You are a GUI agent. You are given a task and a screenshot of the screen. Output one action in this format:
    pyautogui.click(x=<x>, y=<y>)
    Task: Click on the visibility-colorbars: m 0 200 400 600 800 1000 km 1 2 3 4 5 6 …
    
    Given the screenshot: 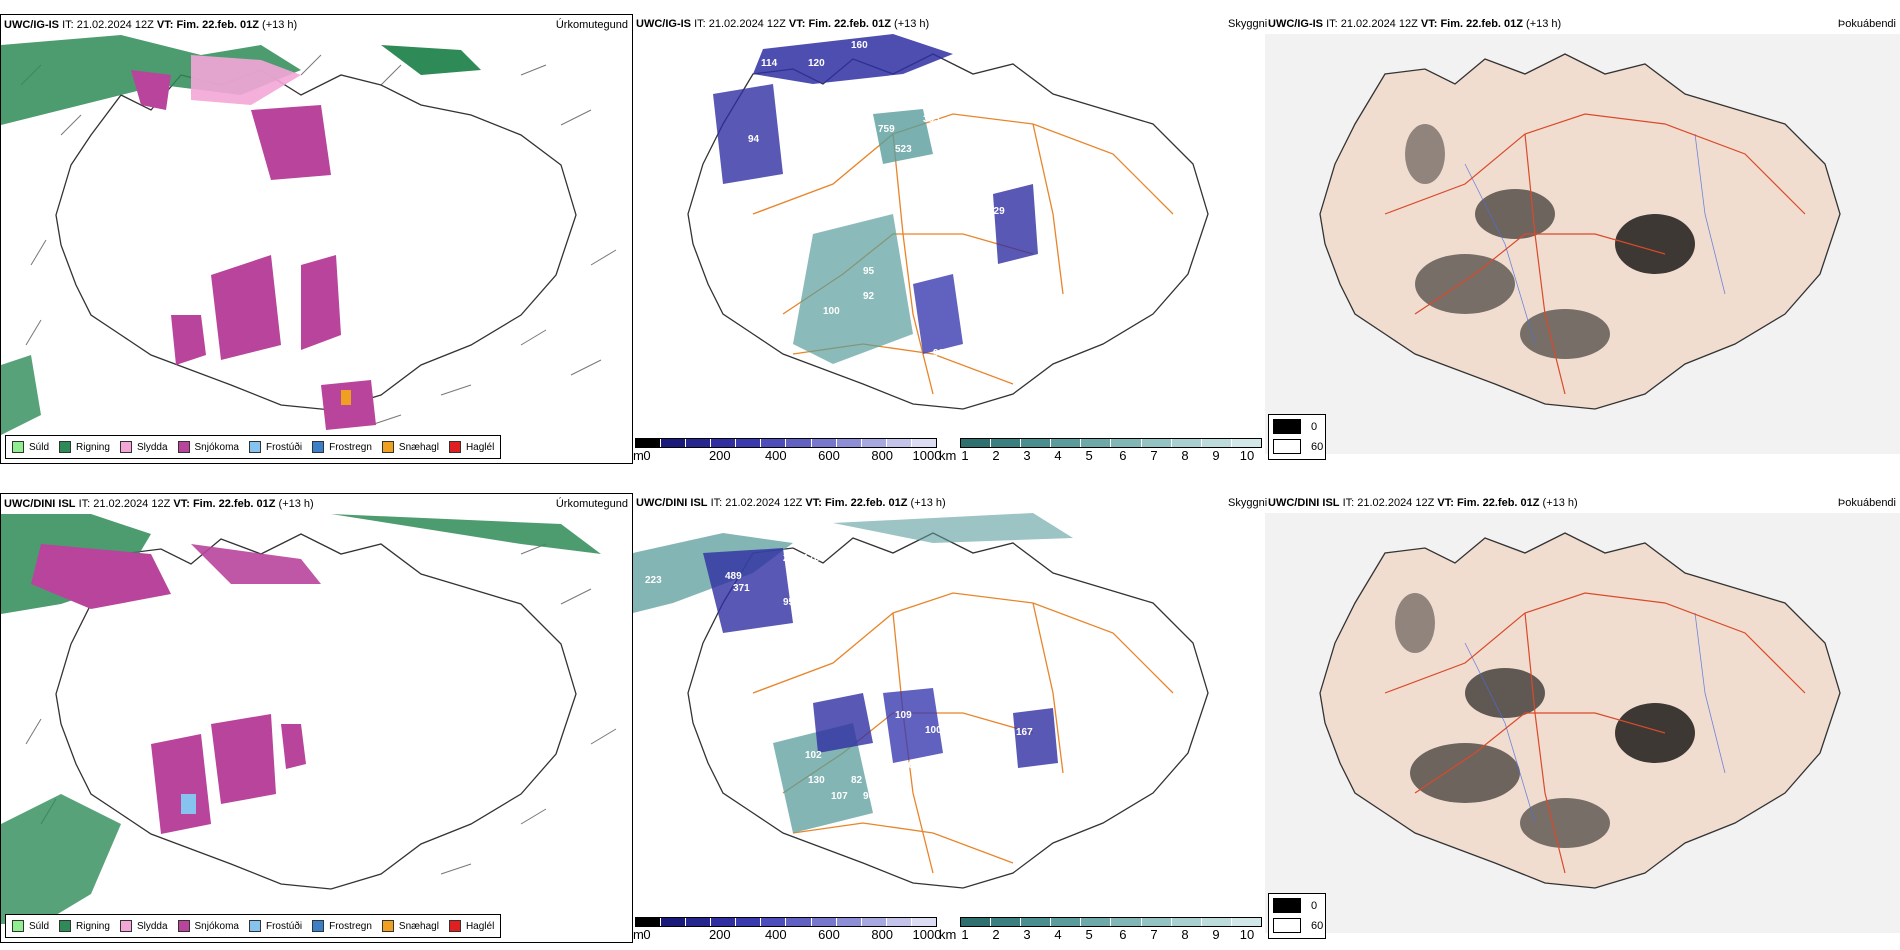 What is the action you would take?
    pyautogui.click(x=949, y=450)
    